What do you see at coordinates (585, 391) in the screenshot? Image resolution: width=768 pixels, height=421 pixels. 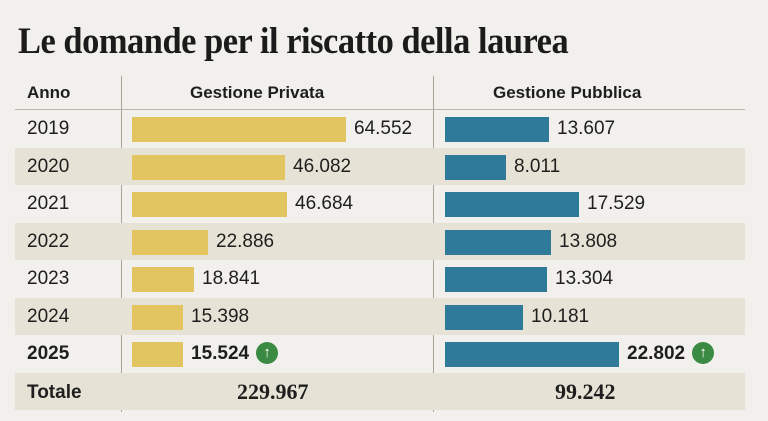 I see `totale-pubblica: 99.242` at bounding box center [585, 391].